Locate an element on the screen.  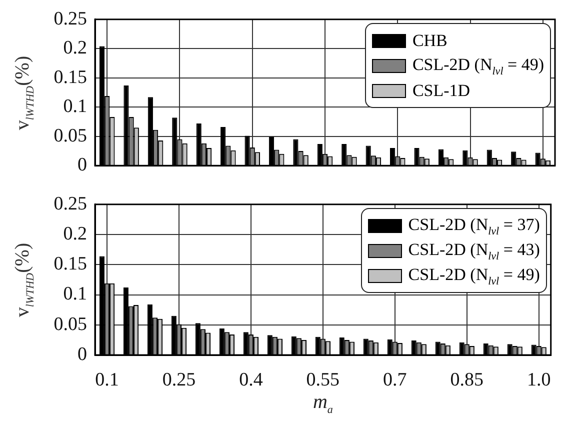
legend-label: CSL-1D is located at coordinates (441, 90).